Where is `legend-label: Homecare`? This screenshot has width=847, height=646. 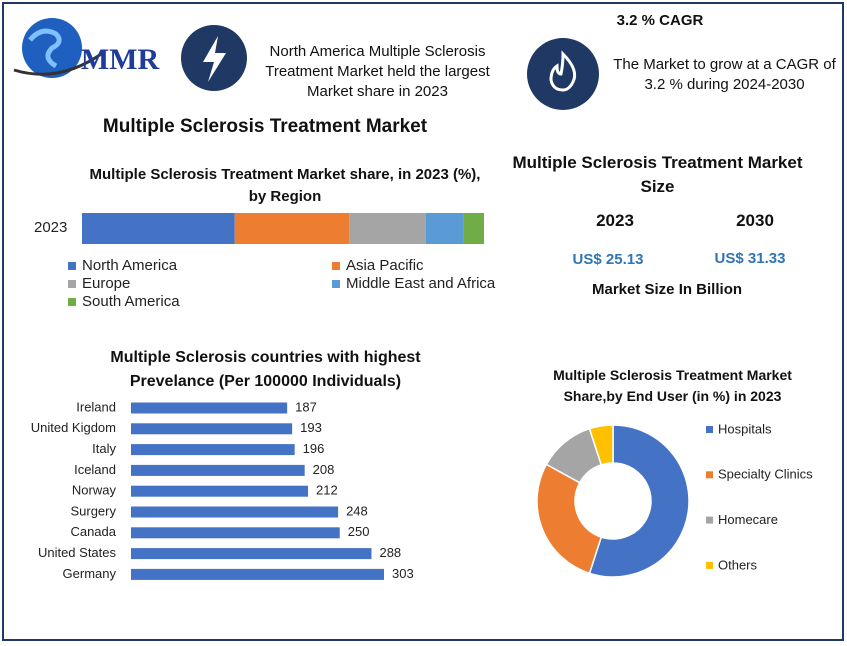 legend-label: Homecare is located at coordinates (748, 519).